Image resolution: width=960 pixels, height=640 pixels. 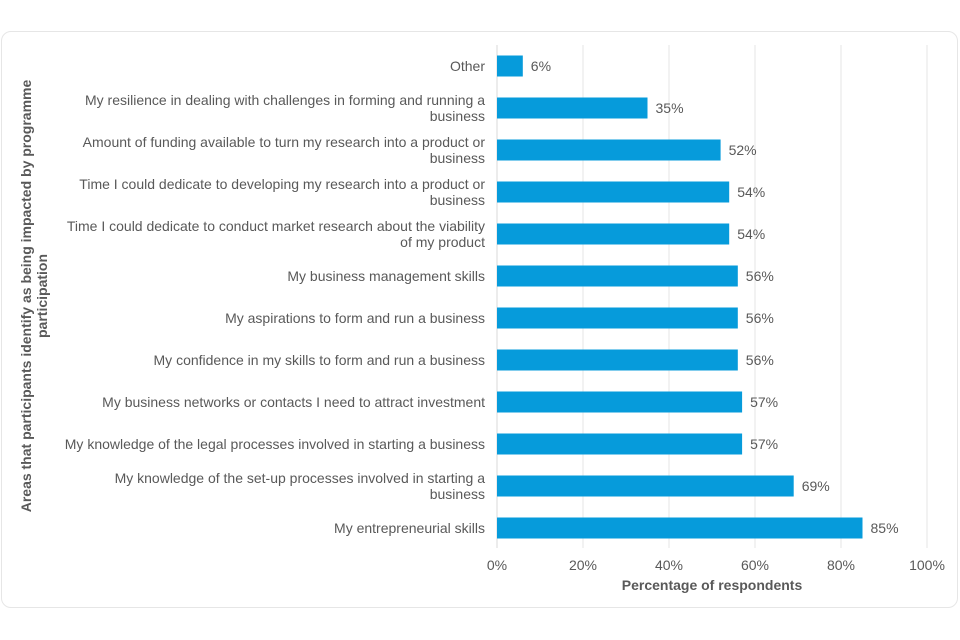 I want to click on data-label: 52%, so click(x=743, y=150).